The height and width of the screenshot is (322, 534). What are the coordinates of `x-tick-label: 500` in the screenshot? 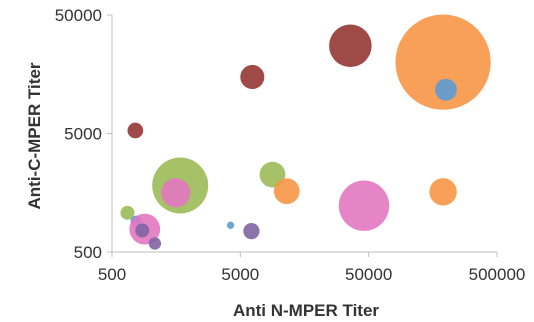 It's located at (112, 274).